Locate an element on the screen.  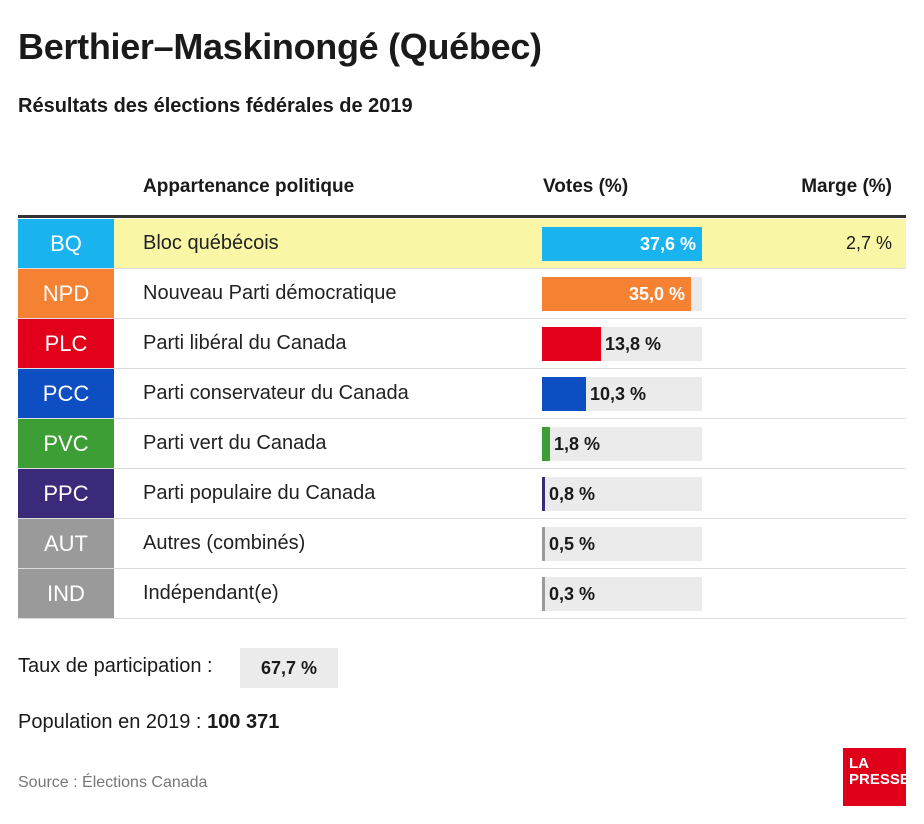
vote-value-label: 1,8 % is located at coordinates (577, 444).